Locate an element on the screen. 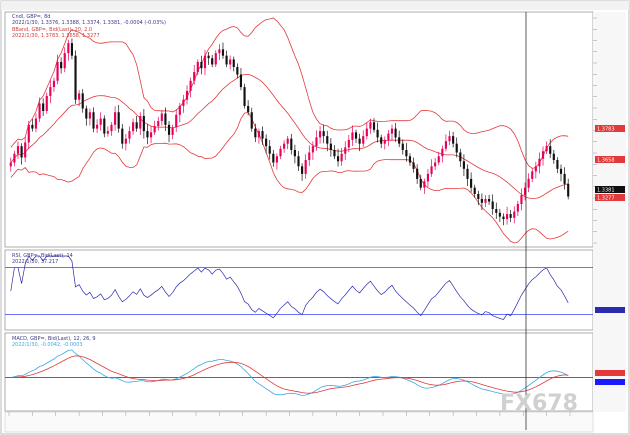  tag-rsi-bg is located at coordinates (610, 310).